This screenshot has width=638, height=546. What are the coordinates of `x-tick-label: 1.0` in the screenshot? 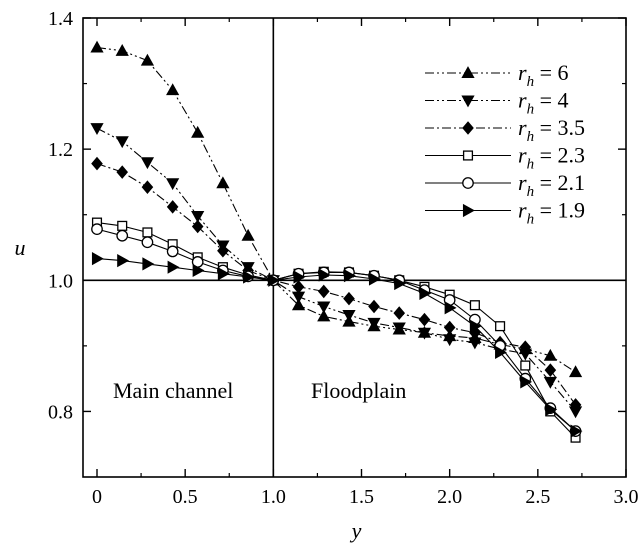 It's located at (273, 497).